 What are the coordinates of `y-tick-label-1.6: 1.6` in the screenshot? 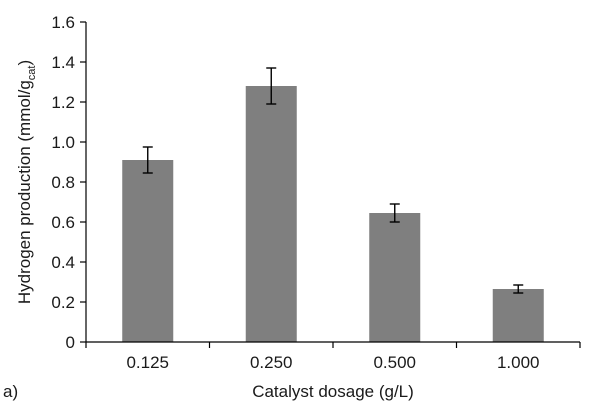 It's located at (63, 22).